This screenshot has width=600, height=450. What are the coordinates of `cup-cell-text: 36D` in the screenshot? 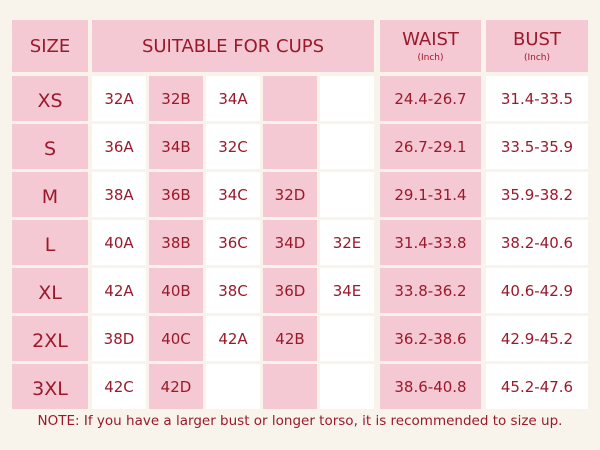 It's located at (290, 290).